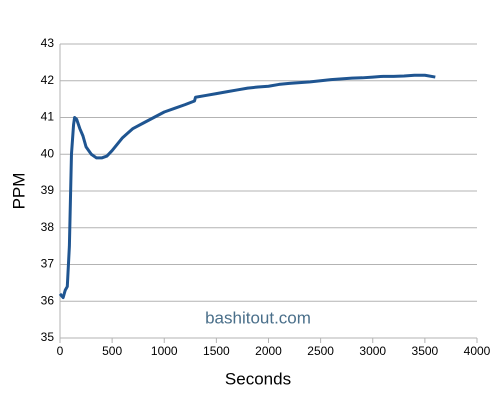 The height and width of the screenshot is (400, 500). I want to click on y-tick-label: 39, so click(48, 190).